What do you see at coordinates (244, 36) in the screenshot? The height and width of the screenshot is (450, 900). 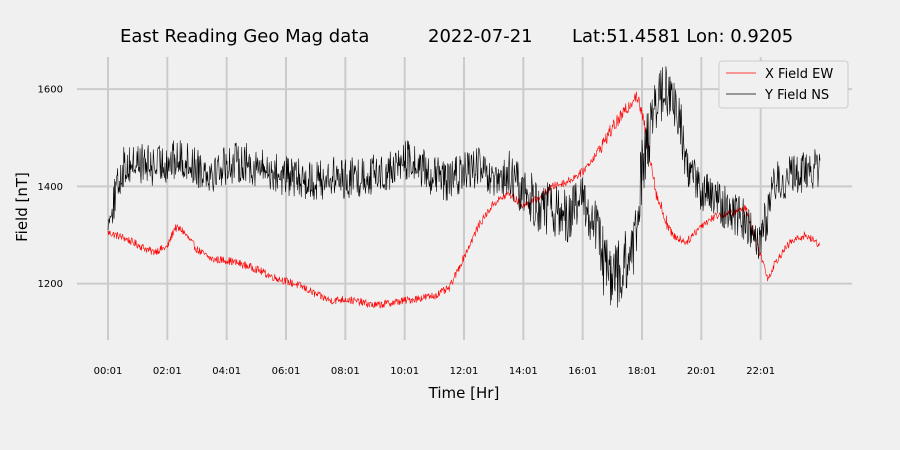 I see `title-station: East Reading Geo Mag data` at bounding box center [244, 36].